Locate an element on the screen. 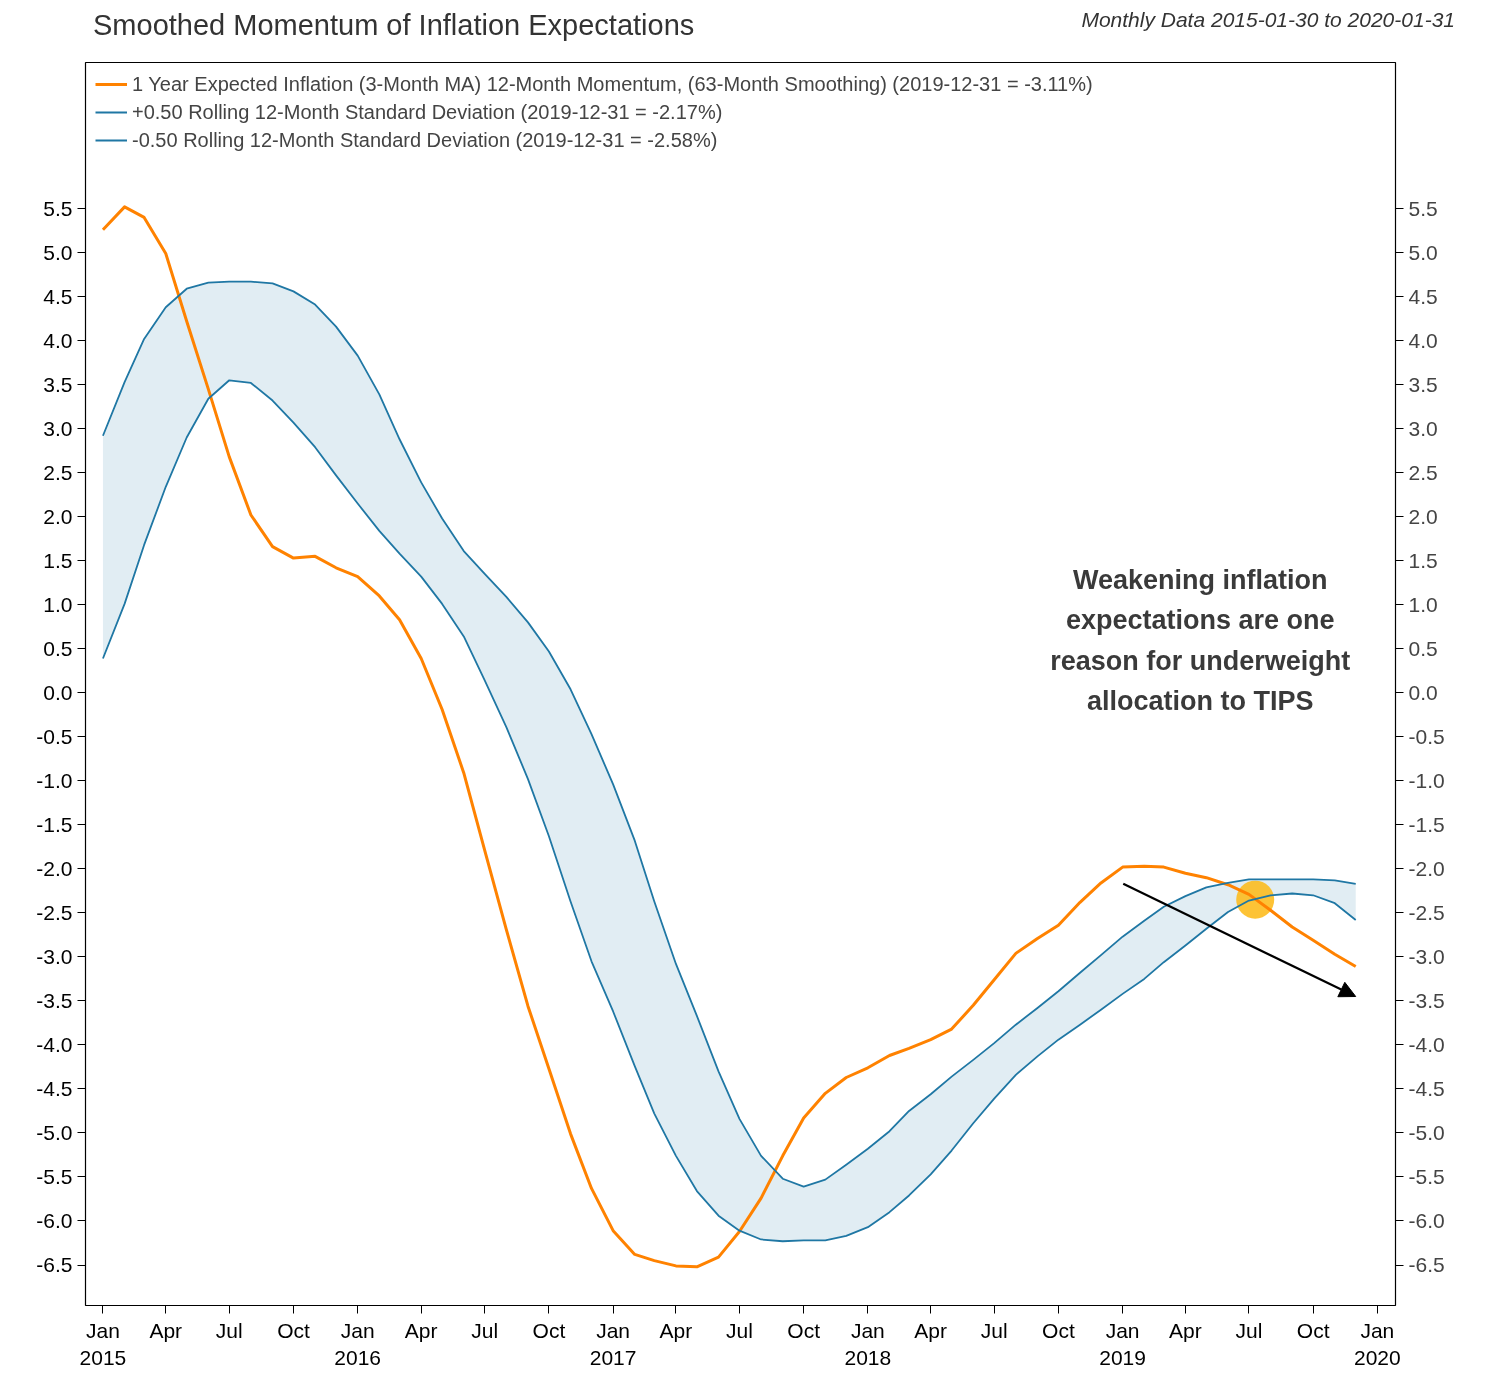 This screenshot has height=1378, width=1507. y2-tick-label: 2.0 is located at coordinates (1423, 516).